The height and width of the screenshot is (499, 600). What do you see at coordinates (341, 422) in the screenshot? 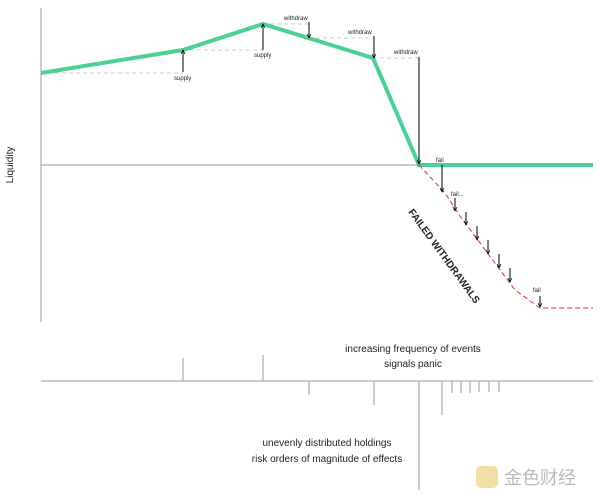
I see `event-ticks` at bounding box center [341, 422].